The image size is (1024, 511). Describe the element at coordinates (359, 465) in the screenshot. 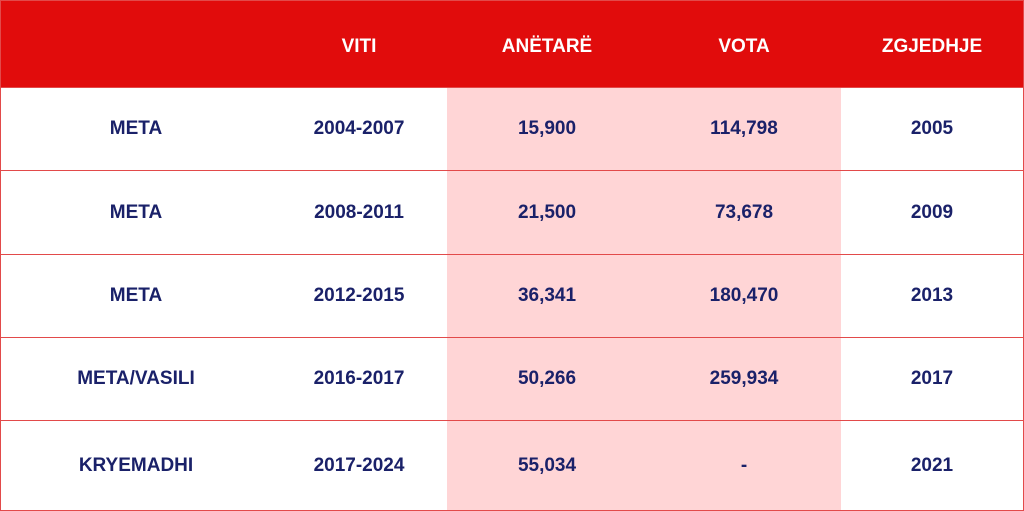

I see `table-cell-viti: 2017-2024` at that location.